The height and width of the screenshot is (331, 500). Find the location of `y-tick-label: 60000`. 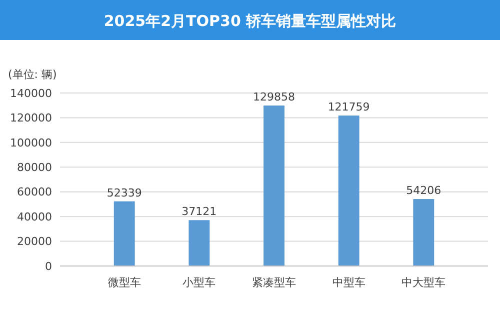

y-tick-label: 60000 is located at coordinates (34, 192).